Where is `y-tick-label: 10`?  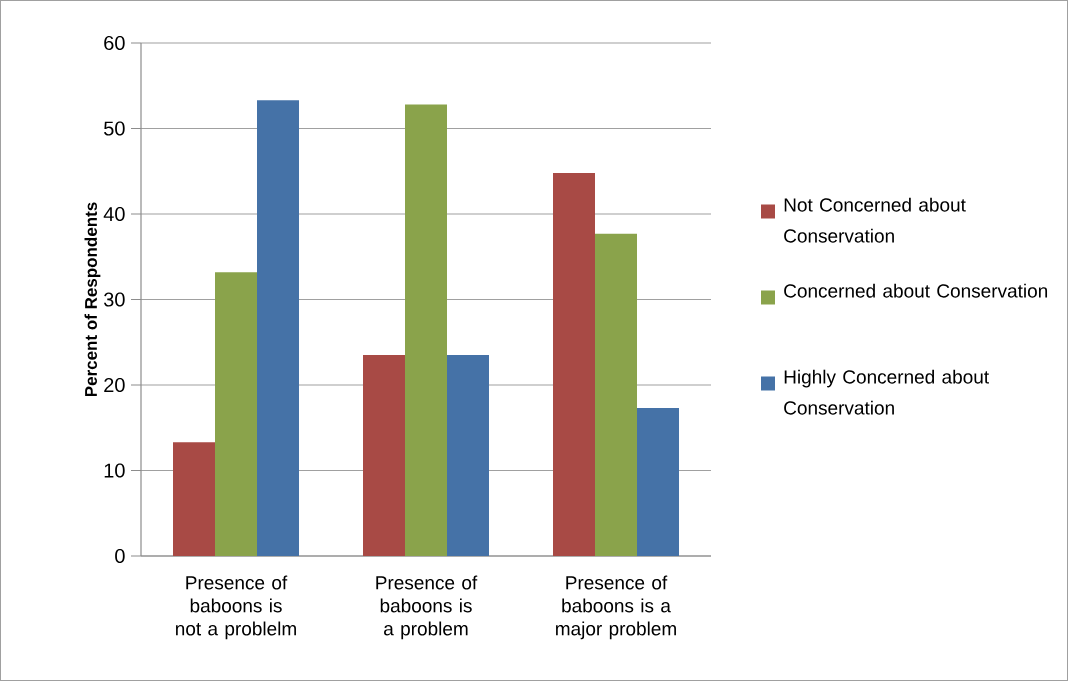
y-tick-label: 10 is located at coordinates (114, 470).